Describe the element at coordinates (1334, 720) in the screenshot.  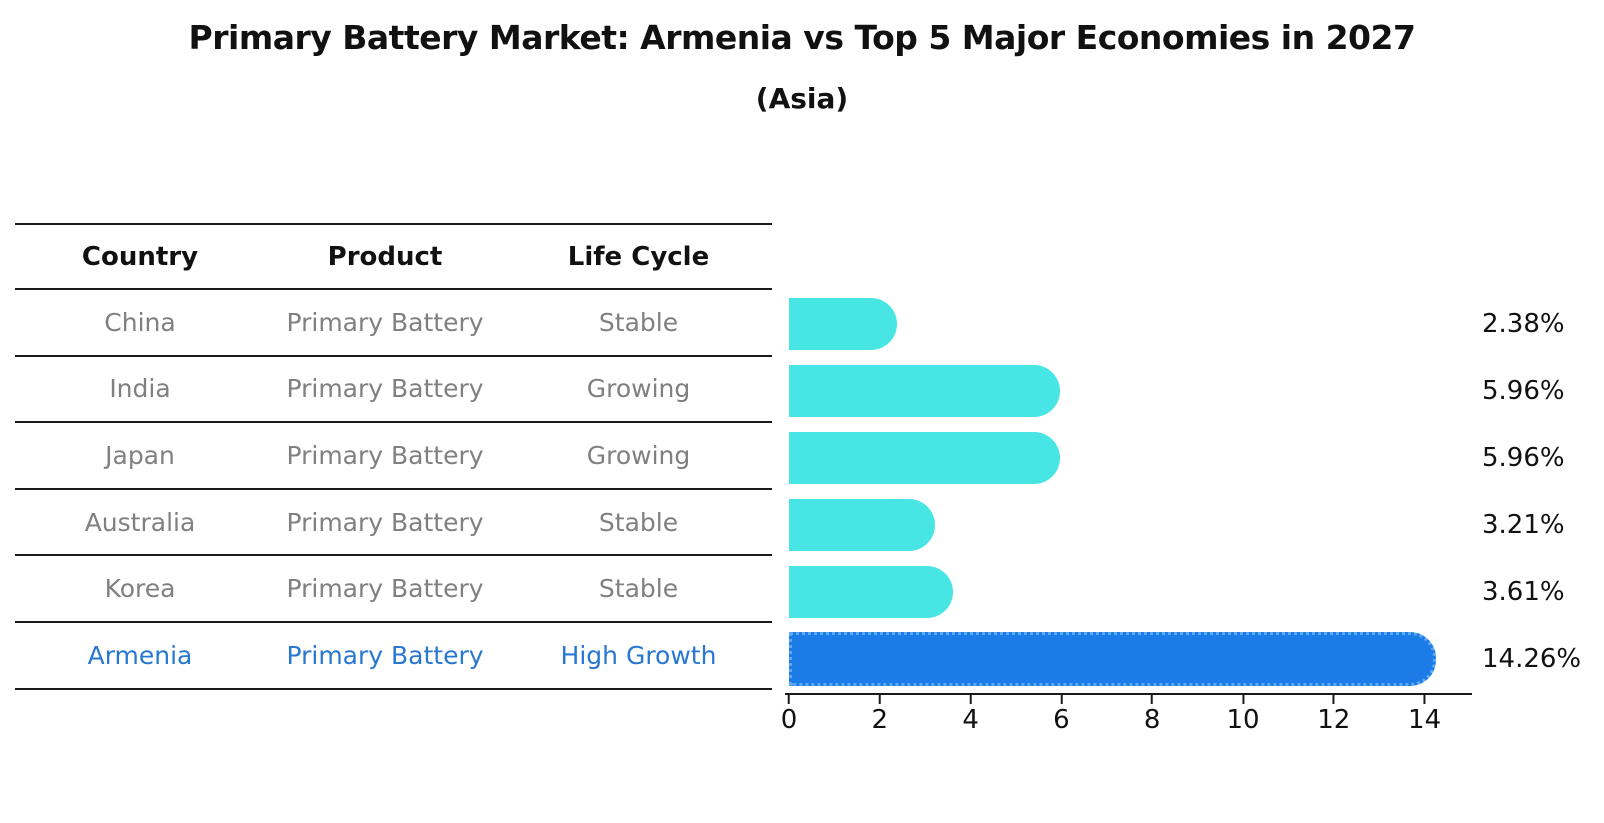
I see `x-axis-tick-label: 12` at that location.